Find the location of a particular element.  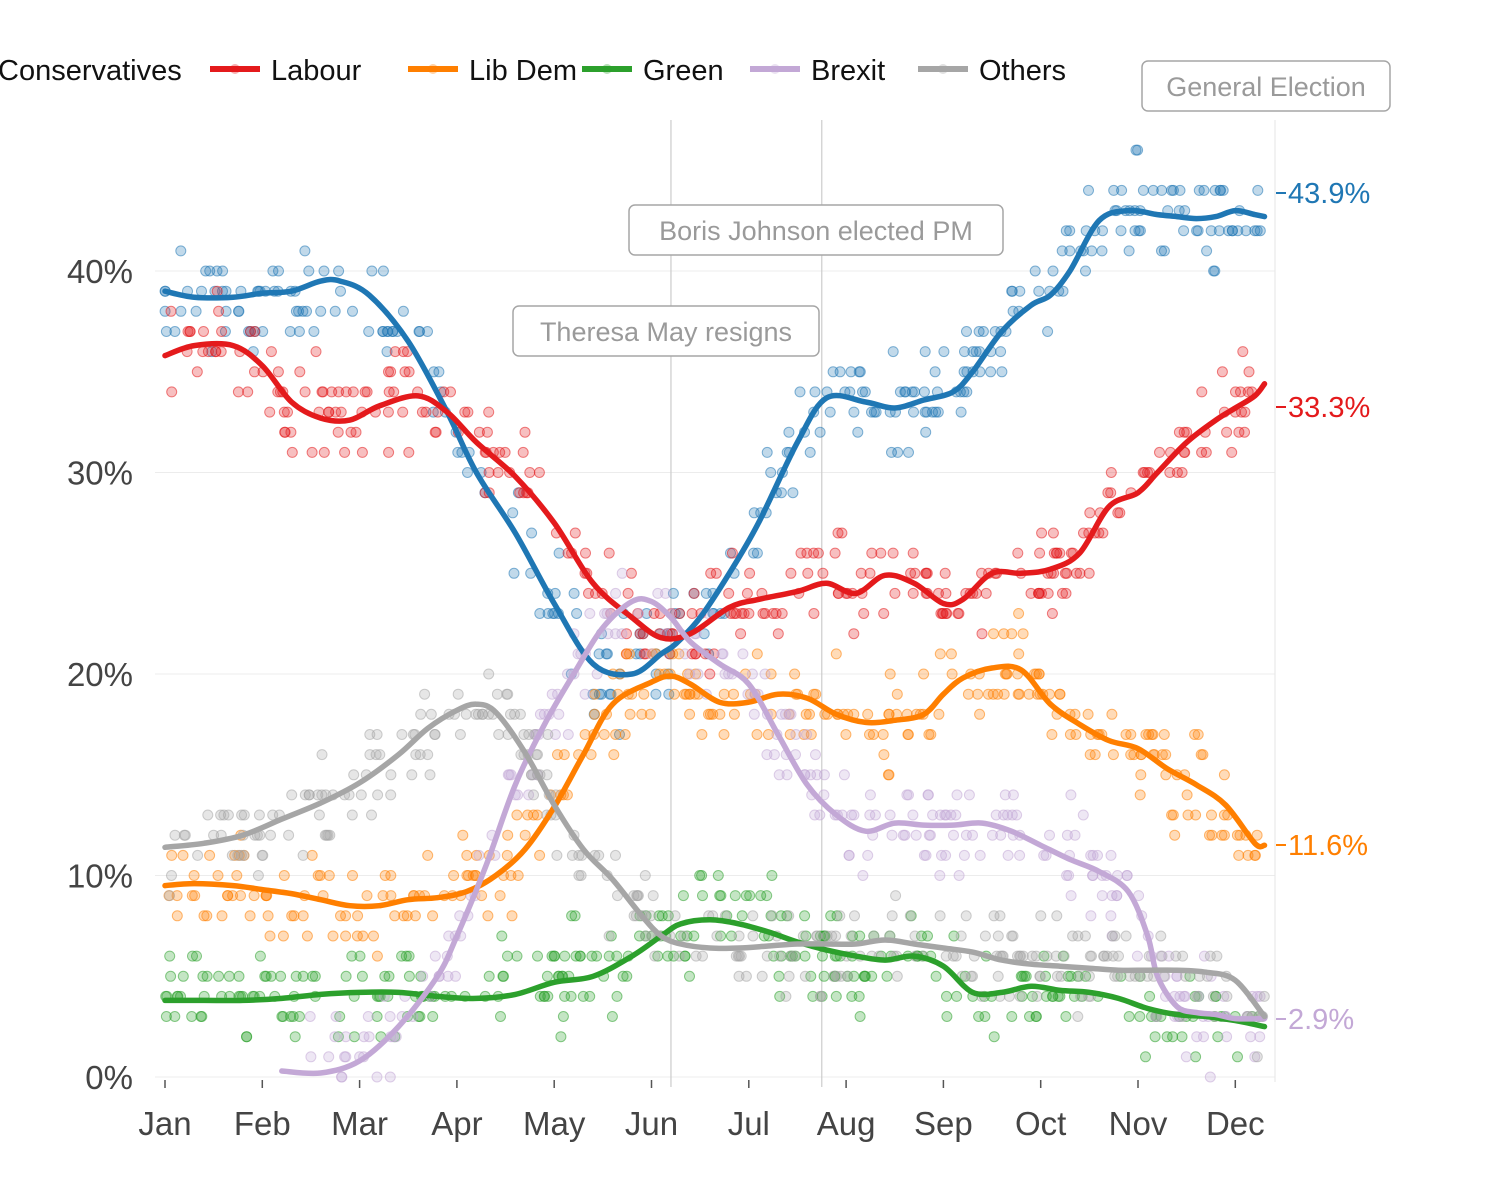

end-label-labour: 33.3% is located at coordinates (1323, 408).